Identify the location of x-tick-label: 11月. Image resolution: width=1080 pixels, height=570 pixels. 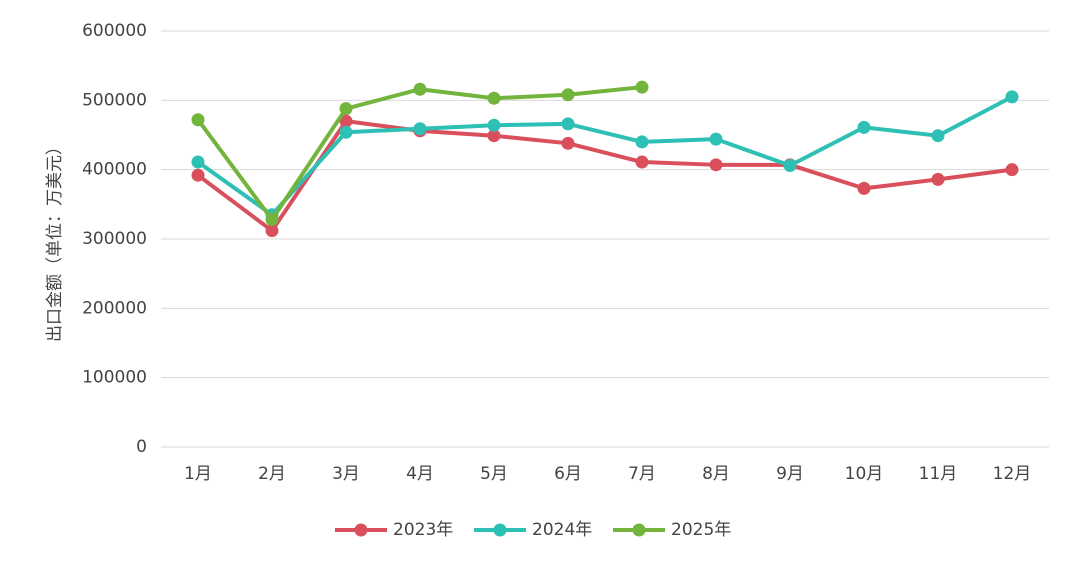
(938, 474).